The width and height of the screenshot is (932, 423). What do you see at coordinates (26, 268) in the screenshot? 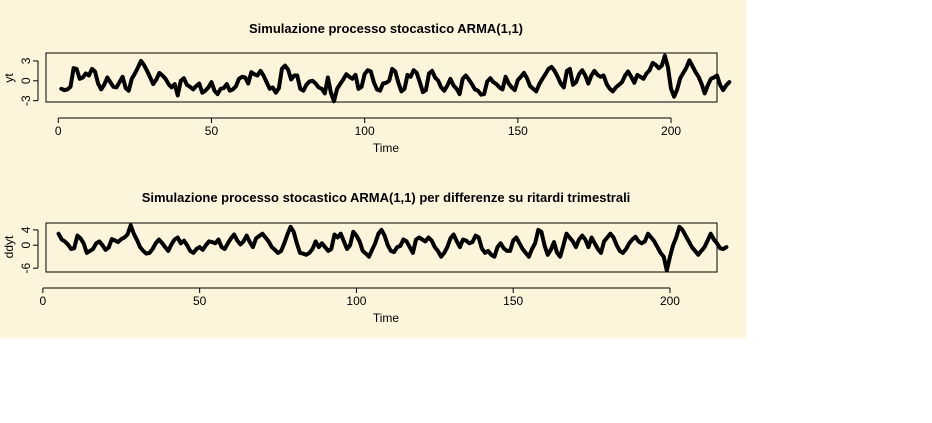
I see `y-tick-label: -6` at bounding box center [26, 268].